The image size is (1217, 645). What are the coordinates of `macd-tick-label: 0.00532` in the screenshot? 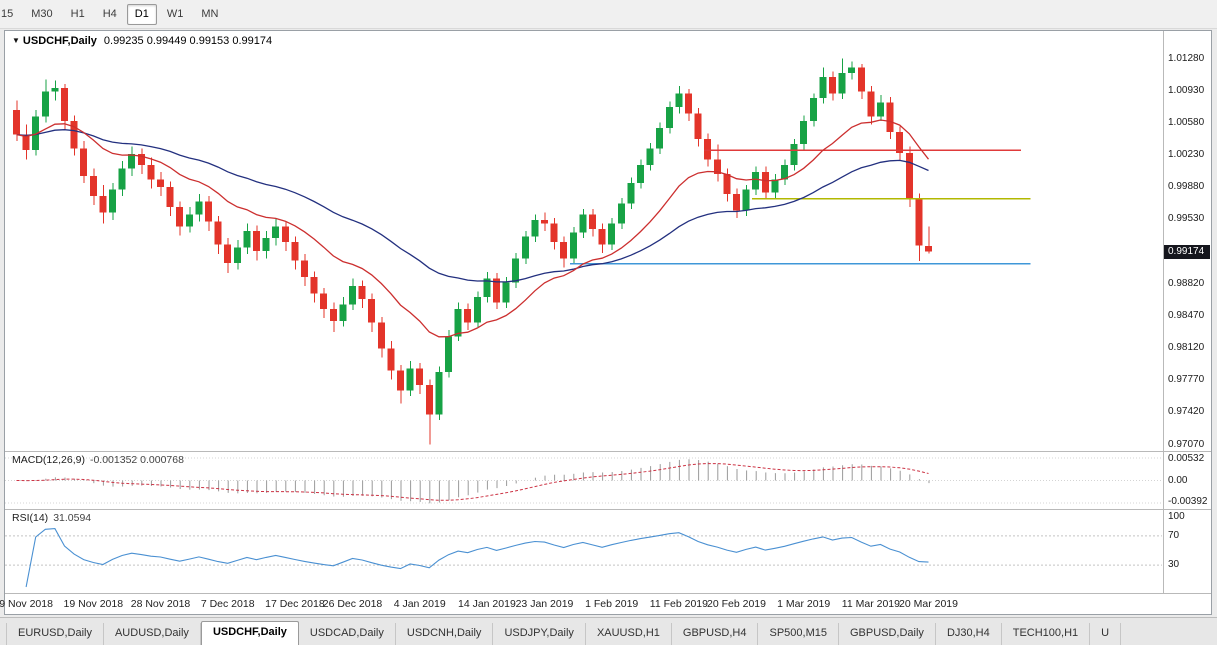 It's located at (1186, 458).